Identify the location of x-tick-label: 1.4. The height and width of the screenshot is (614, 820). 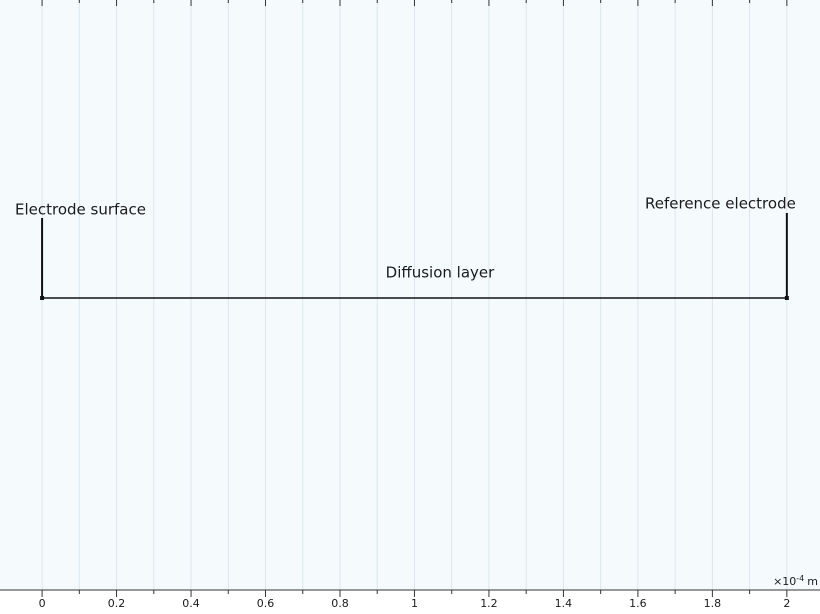
(564, 603).